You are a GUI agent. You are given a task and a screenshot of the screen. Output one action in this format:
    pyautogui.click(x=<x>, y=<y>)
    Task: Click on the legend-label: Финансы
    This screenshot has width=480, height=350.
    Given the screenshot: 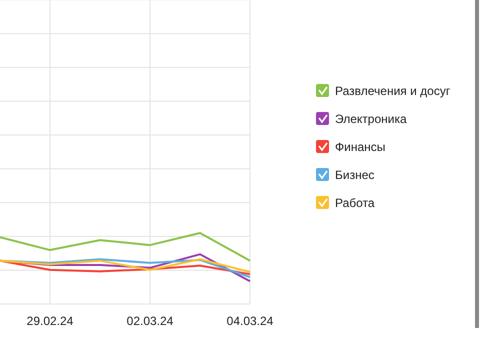 What is the action you would take?
    pyautogui.click(x=360, y=147)
    